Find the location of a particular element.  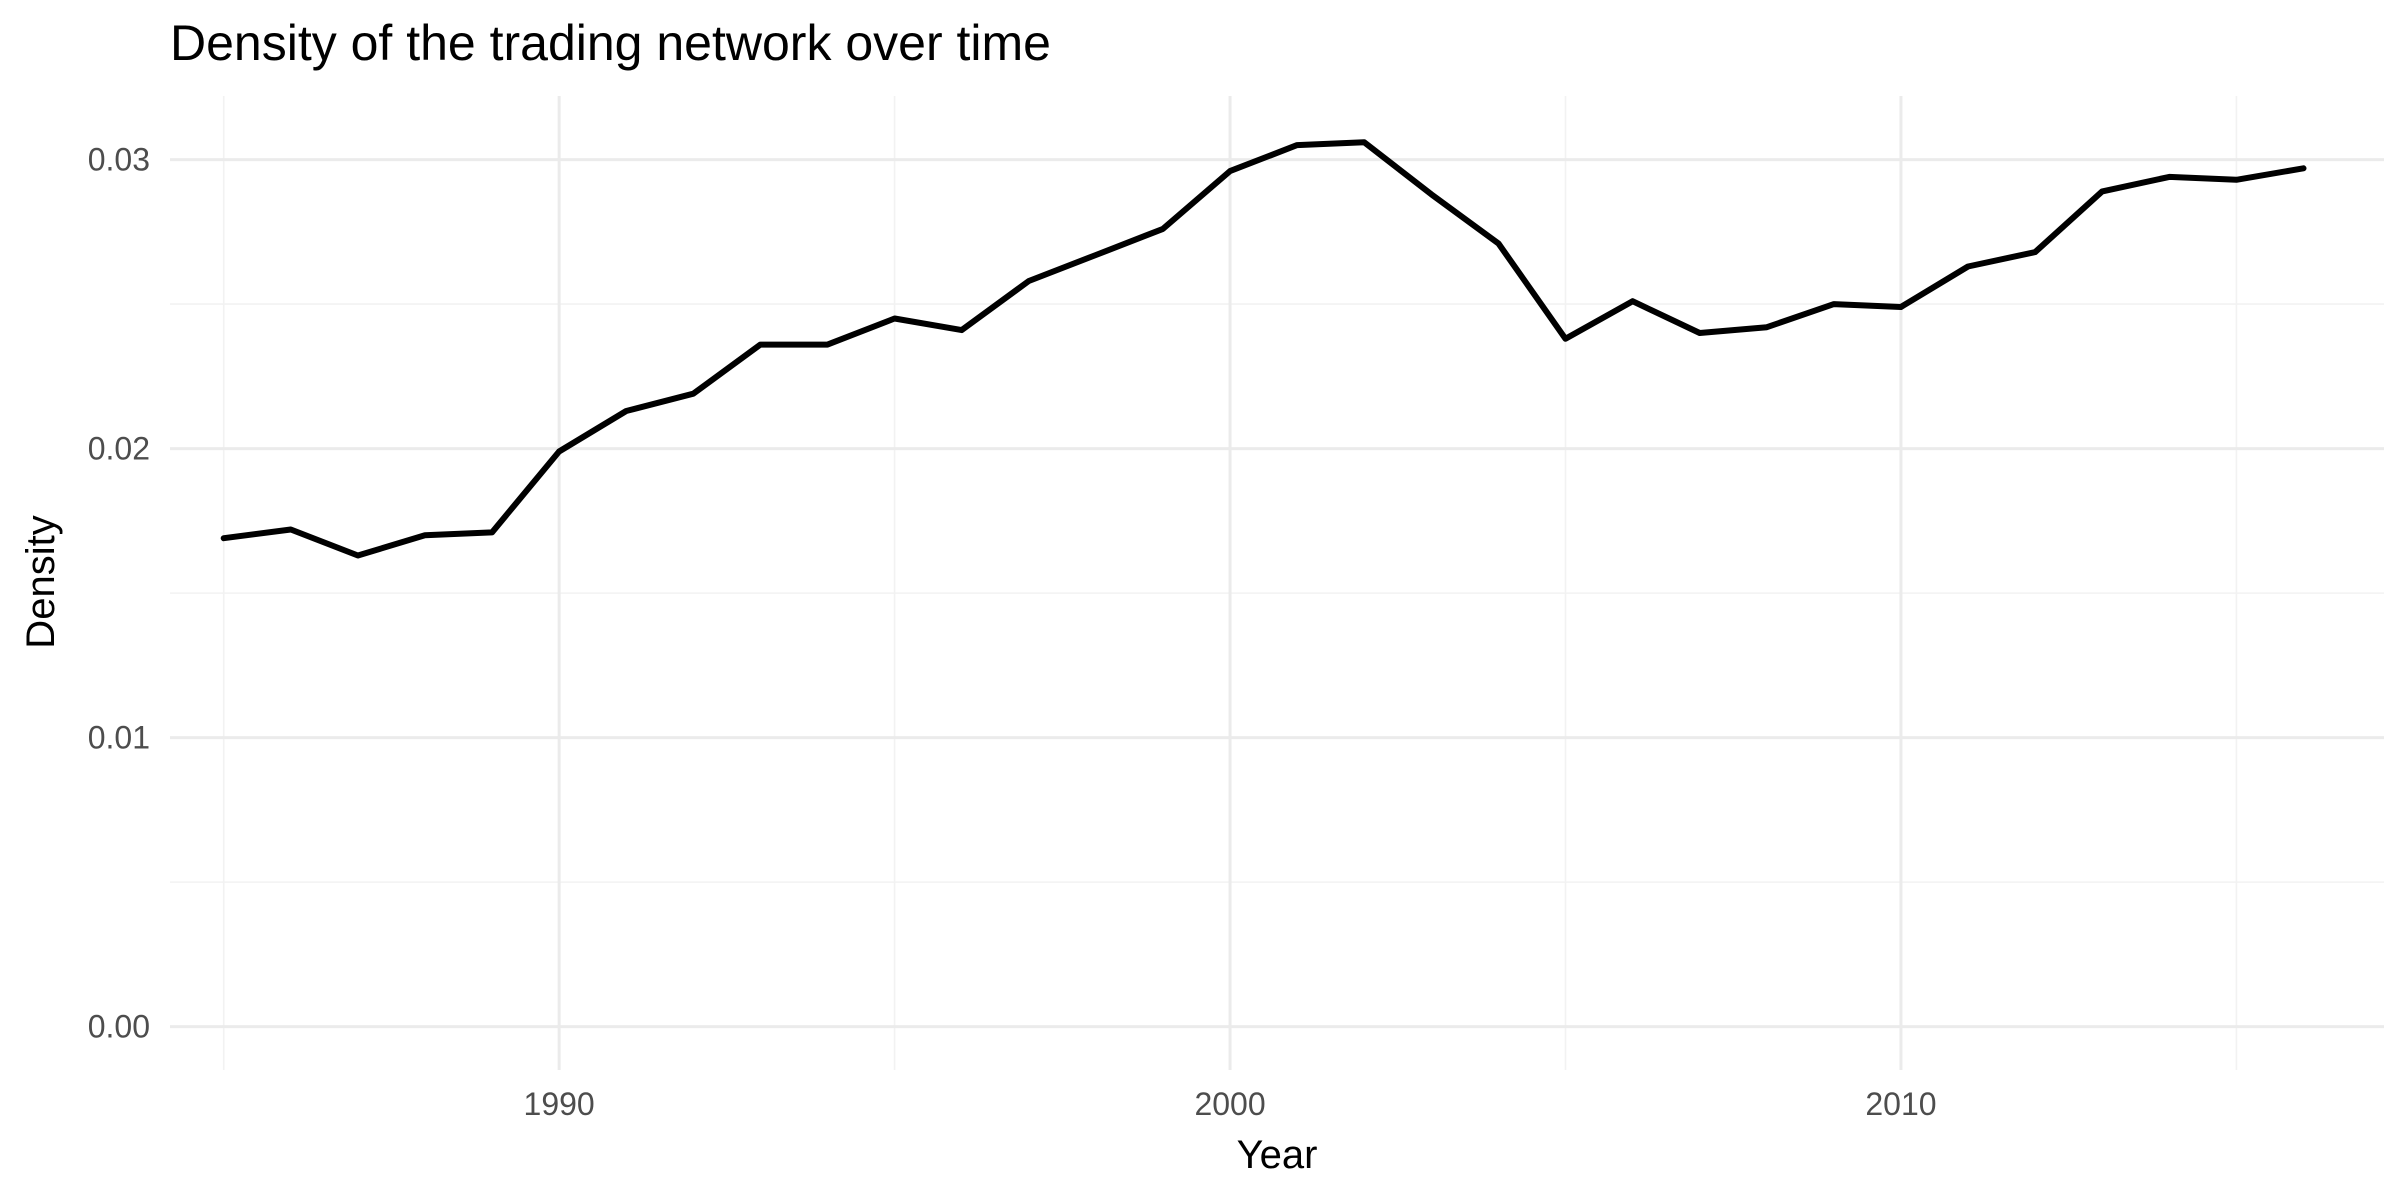

y-tick-label: 0.03 is located at coordinates (119, 160).